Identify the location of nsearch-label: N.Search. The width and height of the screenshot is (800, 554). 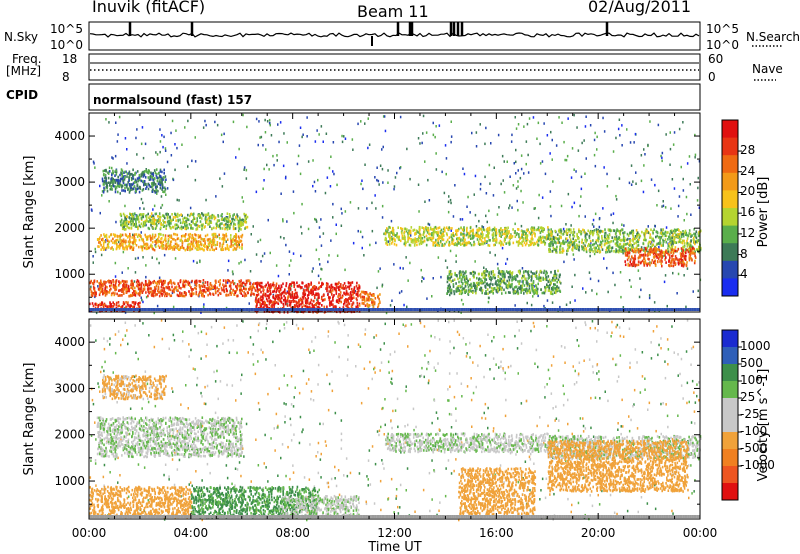
(773, 37).